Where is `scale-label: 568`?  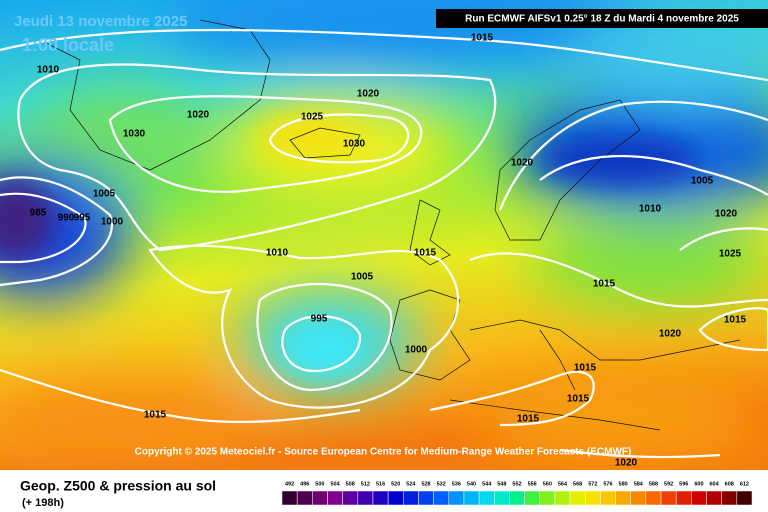
scale-label: 568 is located at coordinates (577, 484).